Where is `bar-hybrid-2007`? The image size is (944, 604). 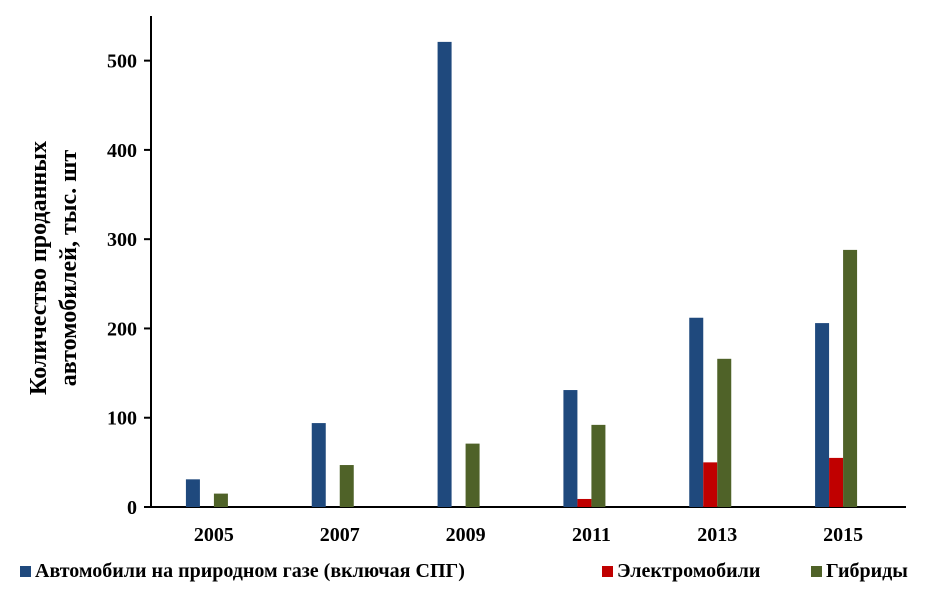
bar-hybrid-2007 is located at coordinates (346, 486).